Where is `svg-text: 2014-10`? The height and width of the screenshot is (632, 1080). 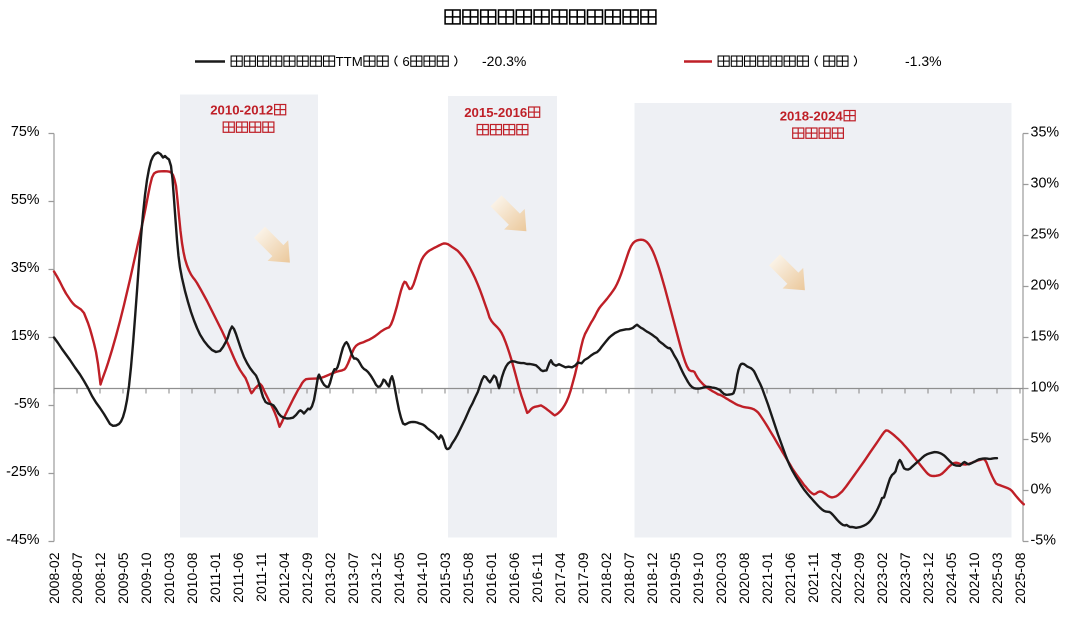
svg-text: 2014-10 is located at coordinates (422, 578).